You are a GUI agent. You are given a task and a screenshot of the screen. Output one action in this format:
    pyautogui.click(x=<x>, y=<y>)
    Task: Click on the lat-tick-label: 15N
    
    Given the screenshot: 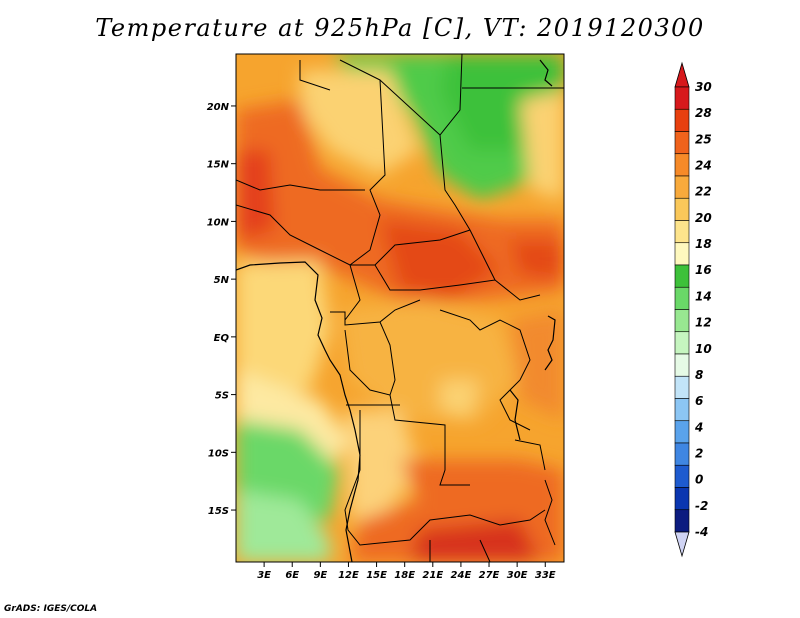 What is the action you would take?
    pyautogui.click(x=218, y=165)
    